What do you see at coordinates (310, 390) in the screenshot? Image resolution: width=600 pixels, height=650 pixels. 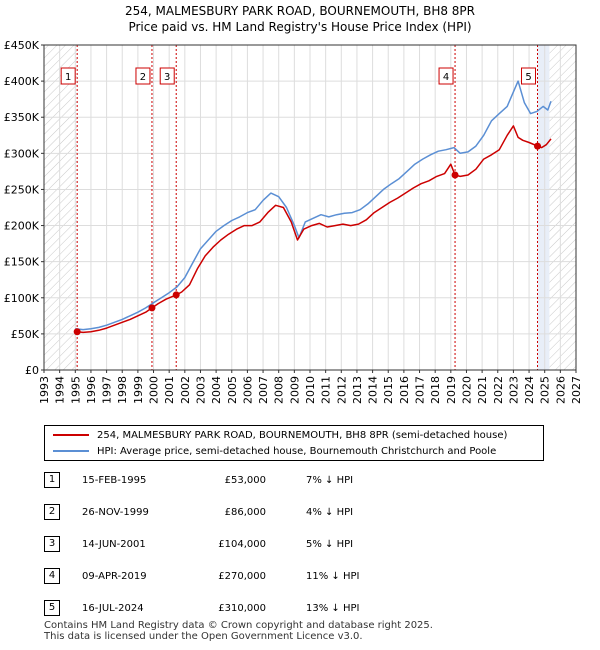 I see `x-tick-label: 2010` at bounding box center [310, 390].